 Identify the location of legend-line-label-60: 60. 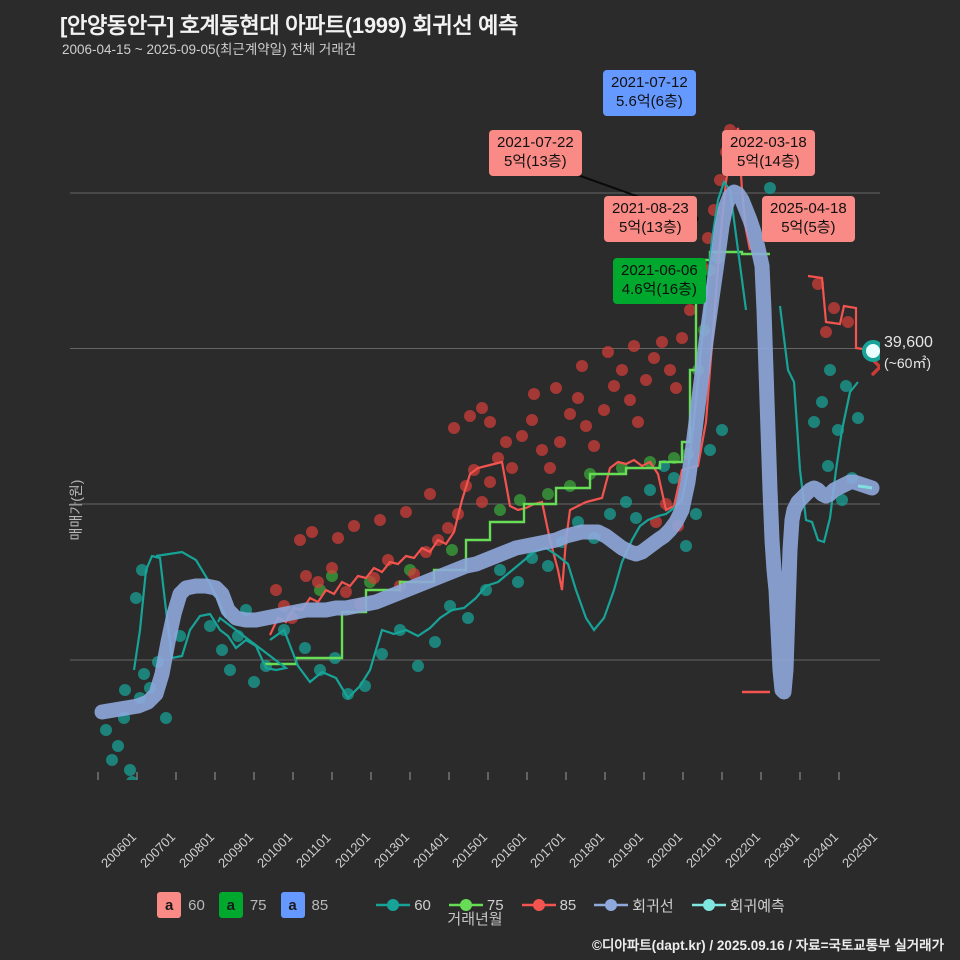
(422, 905).